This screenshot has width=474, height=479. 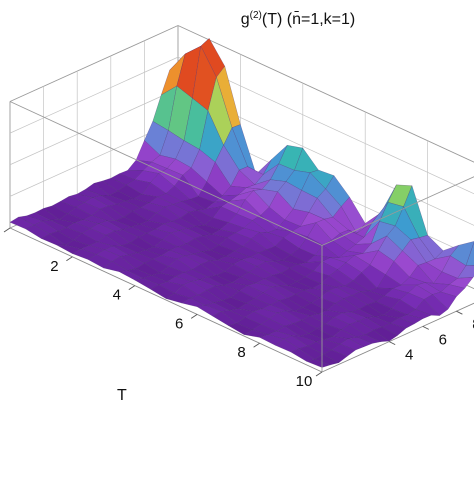 I want to click on y-tick-label: 8, so click(x=473, y=324).